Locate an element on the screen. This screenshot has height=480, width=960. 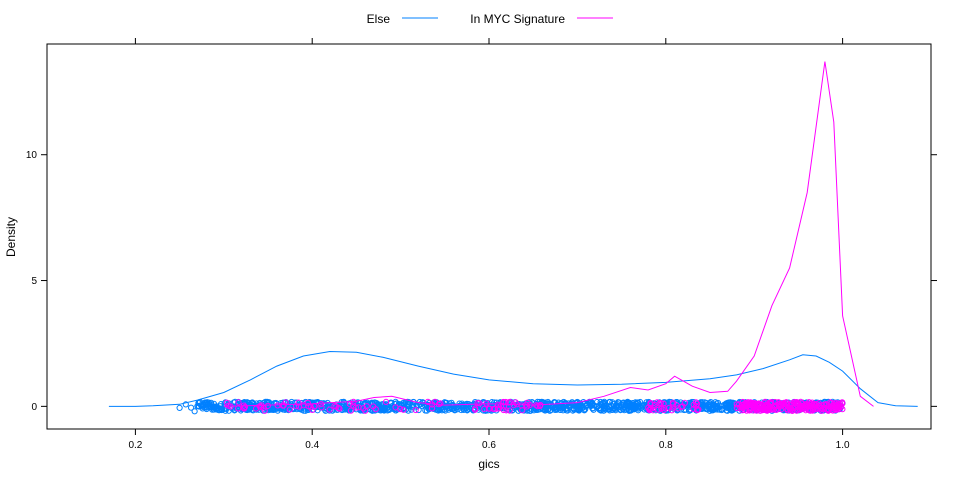
rug-points is located at coordinates (511, 406).